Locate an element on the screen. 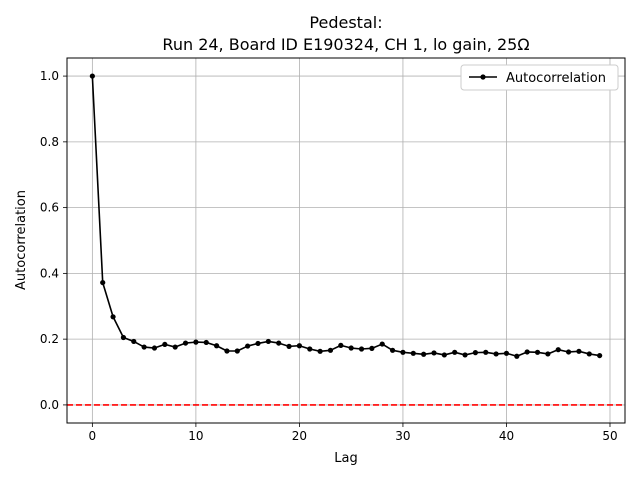 The image size is (640, 480). x-tick-label: 20 is located at coordinates (299, 436).